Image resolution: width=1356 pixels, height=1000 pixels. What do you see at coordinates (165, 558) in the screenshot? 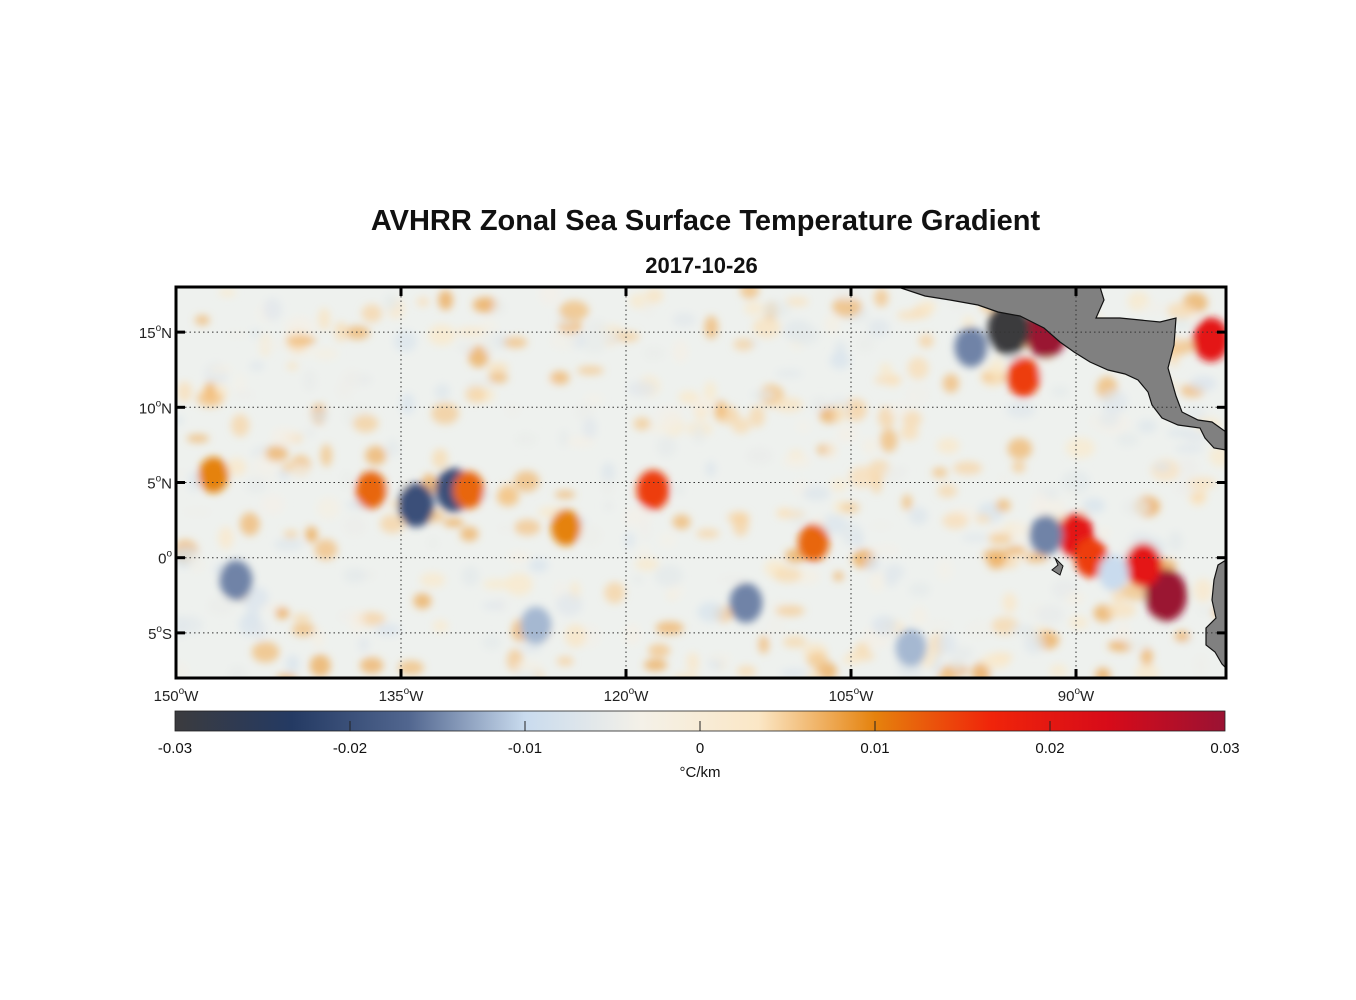
I see `lat-tick-label: 0o` at bounding box center [165, 558].